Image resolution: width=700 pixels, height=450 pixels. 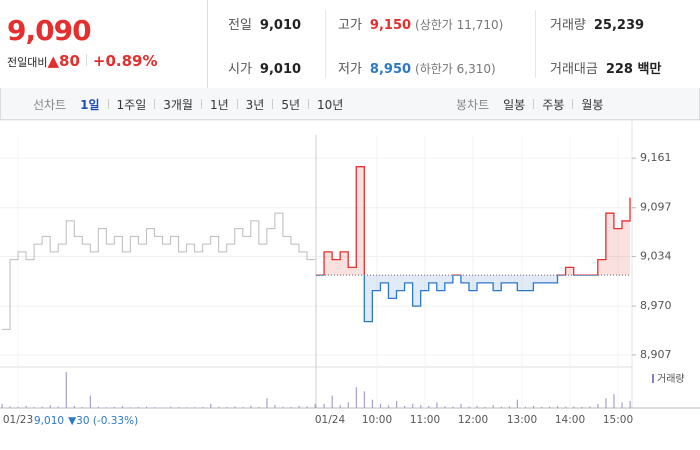 What do you see at coordinates (255, 105) in the screenshot?
I see `tab: 3년` at bounding box center [255, 105].